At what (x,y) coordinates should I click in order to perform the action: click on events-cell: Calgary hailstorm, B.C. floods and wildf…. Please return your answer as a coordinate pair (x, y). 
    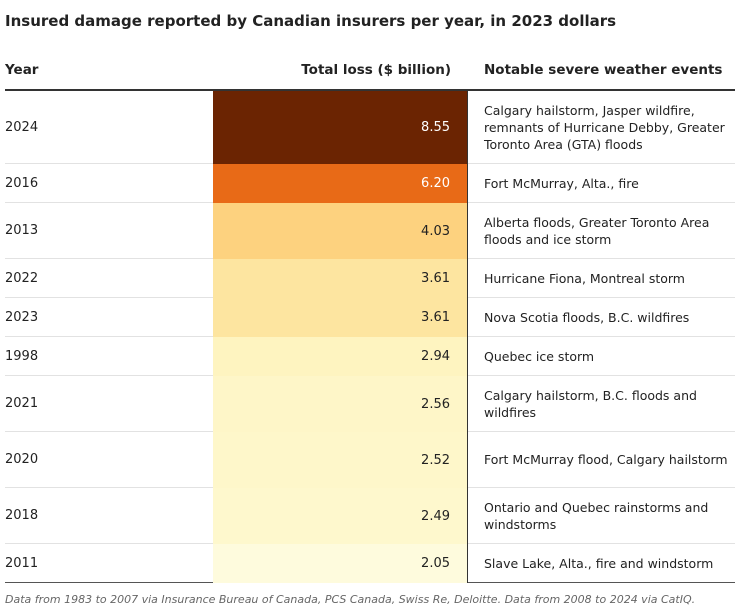
    Looking at the image, I should click on (590, 403).